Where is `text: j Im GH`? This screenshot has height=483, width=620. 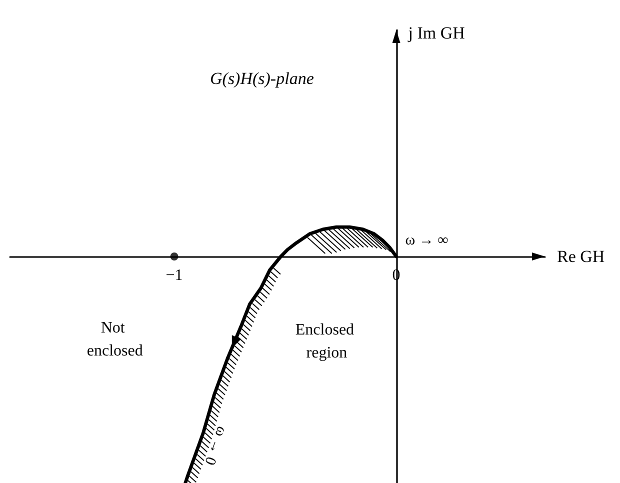 text: j Im GH is located at coordinates (436, 33).